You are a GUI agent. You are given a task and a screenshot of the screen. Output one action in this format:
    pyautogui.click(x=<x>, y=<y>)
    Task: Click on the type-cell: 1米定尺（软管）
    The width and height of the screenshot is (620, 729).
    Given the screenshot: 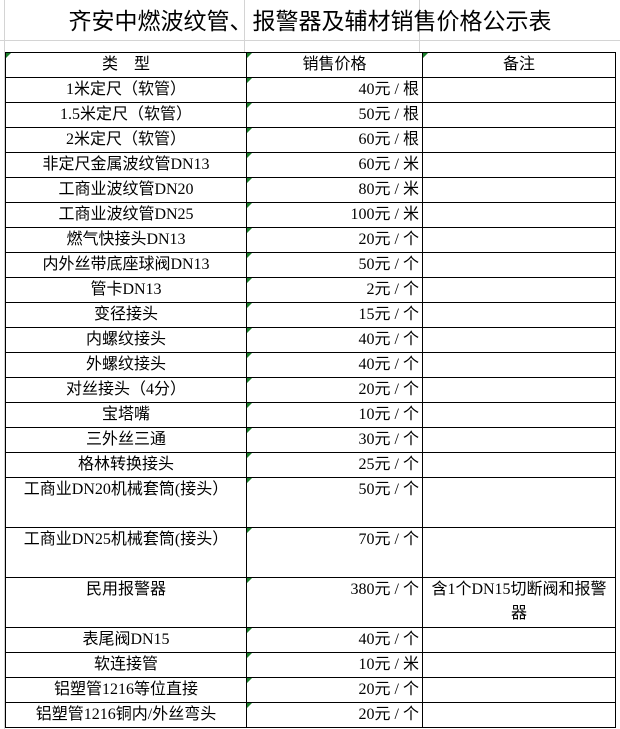 What is the action you would take?
    pyautogui.click(x=126, y=90)
    